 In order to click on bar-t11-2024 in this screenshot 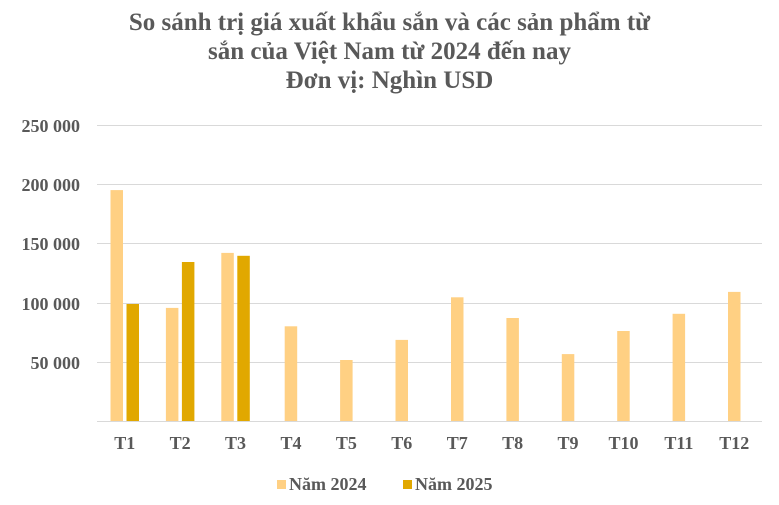, I will do `click(679, 367)`.